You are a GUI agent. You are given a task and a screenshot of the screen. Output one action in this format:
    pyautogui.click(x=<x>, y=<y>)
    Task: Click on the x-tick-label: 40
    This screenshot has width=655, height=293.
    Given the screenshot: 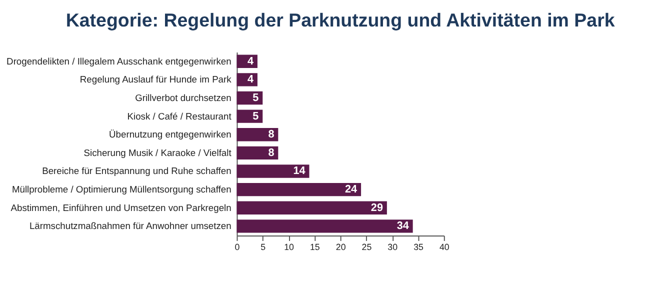 What is the action you would take?
    pyautogui.click(x=444, y=247)
    